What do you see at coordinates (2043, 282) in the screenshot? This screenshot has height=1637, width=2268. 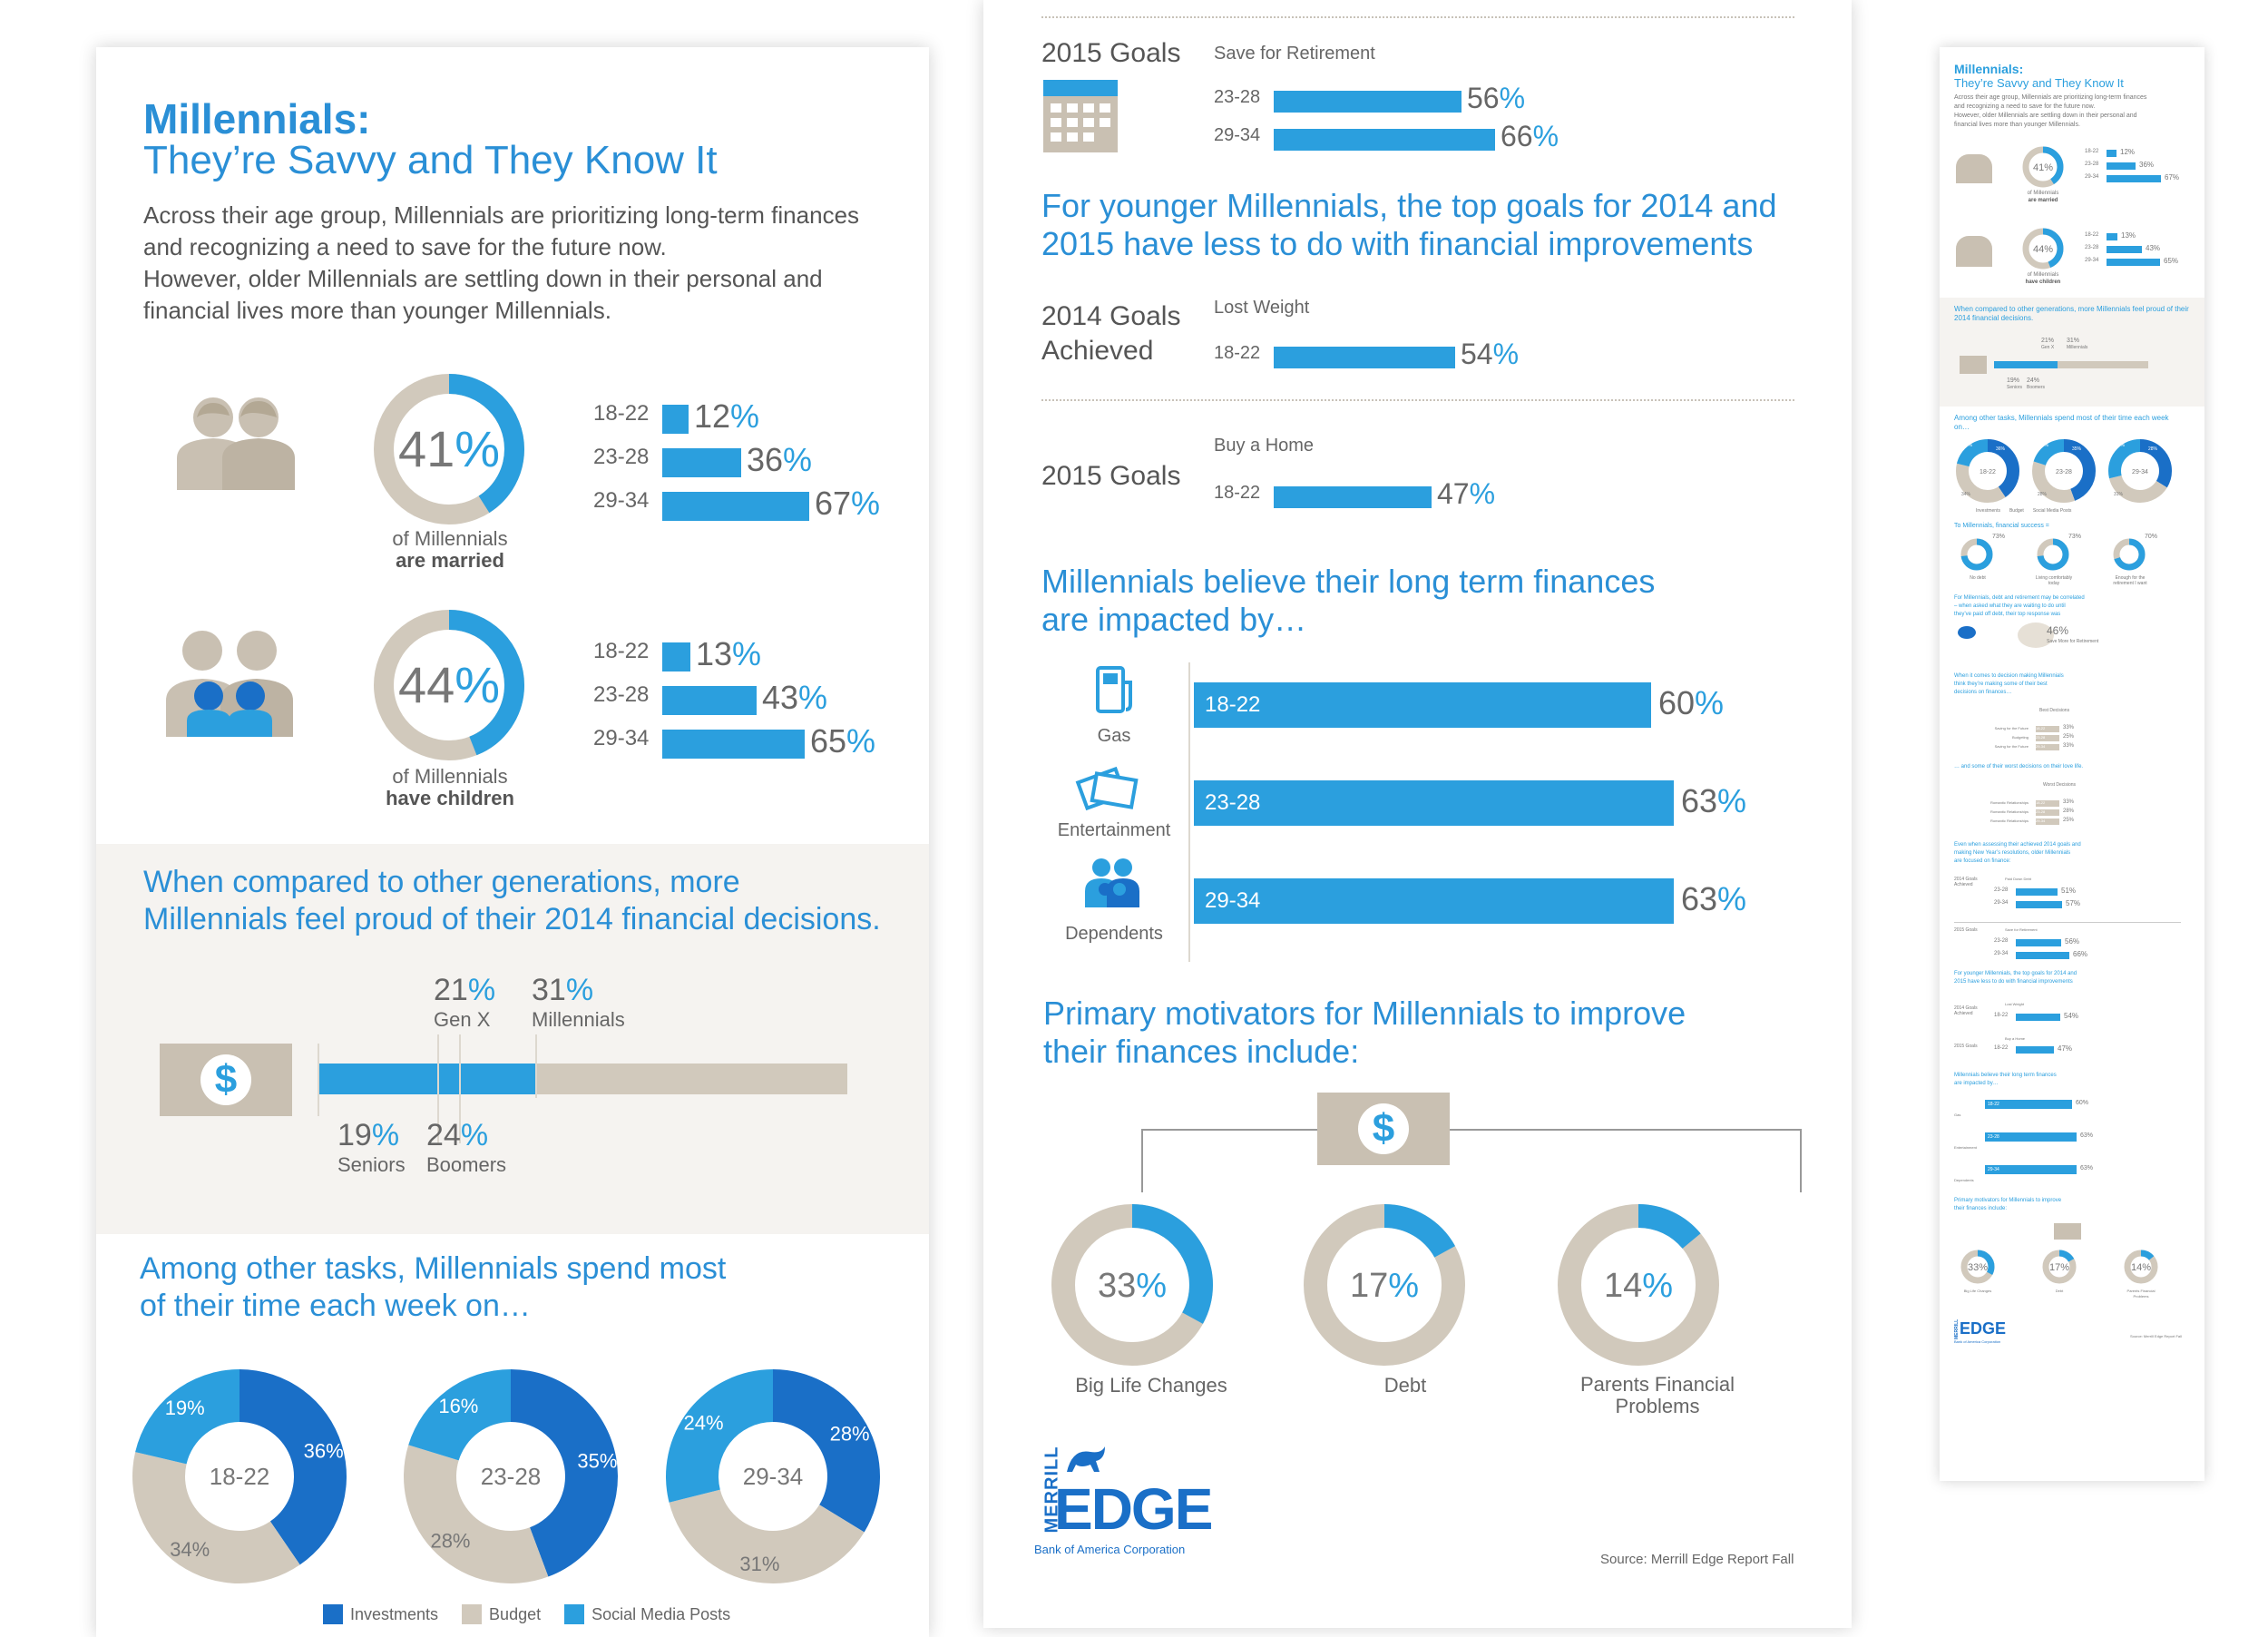 I see `thumb-cap: have children` at bounding box center [2043, 282].